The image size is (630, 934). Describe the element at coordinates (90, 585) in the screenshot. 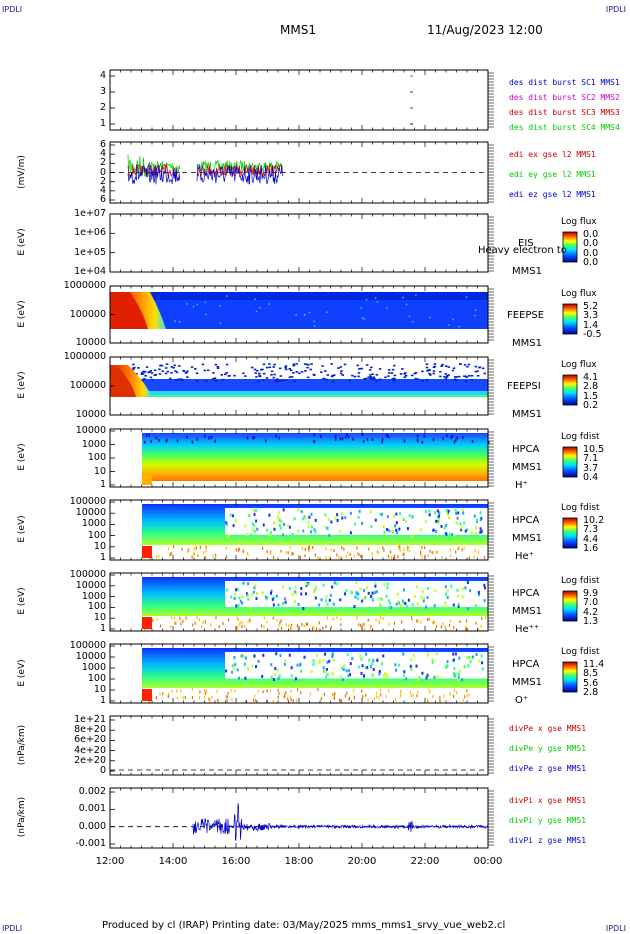

I see `hpca_hepp-y-tick-label: 10000` at that location.